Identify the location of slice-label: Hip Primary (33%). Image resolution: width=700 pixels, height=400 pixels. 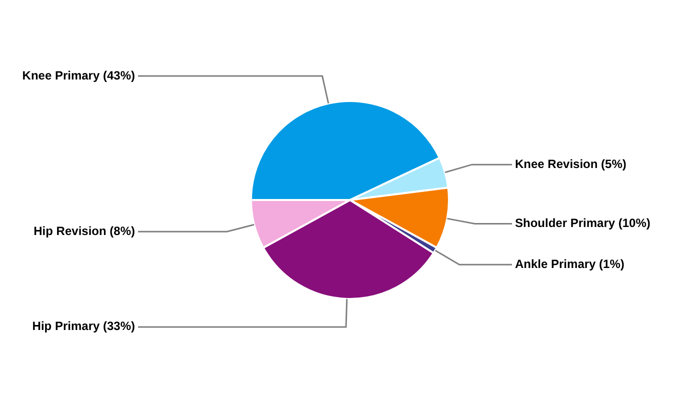
(84, 326).